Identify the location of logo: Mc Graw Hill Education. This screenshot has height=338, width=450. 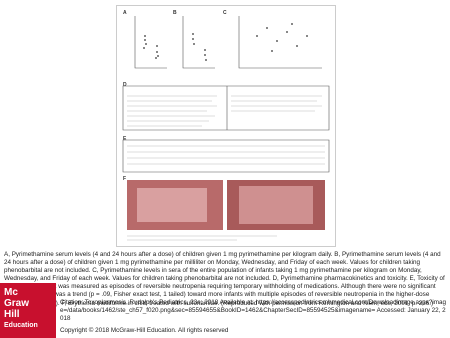
(28, 310).